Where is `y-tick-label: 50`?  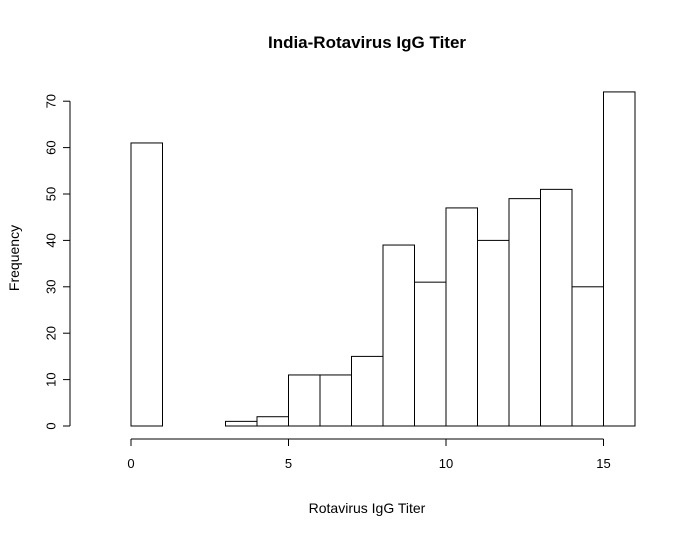 y-tick-label: 50 is located at coordinates (51, 194).